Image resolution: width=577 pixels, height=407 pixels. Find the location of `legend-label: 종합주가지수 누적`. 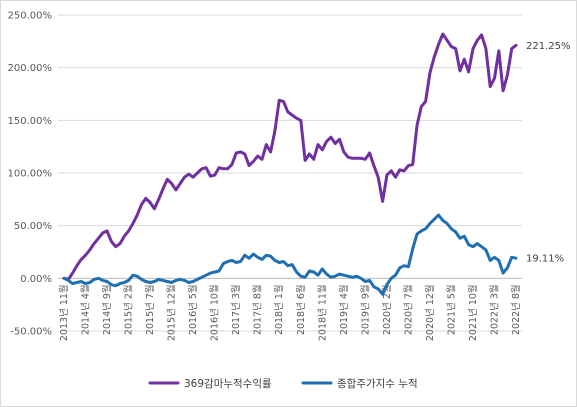

legend-label: 종합주가지수 누적 is located at coordinates (377, 384).